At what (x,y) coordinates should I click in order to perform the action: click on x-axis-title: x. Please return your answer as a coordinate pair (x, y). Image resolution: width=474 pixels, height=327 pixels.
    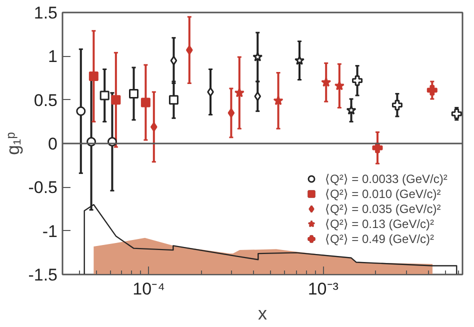
    Looking at the image, I should click on (262, 314).